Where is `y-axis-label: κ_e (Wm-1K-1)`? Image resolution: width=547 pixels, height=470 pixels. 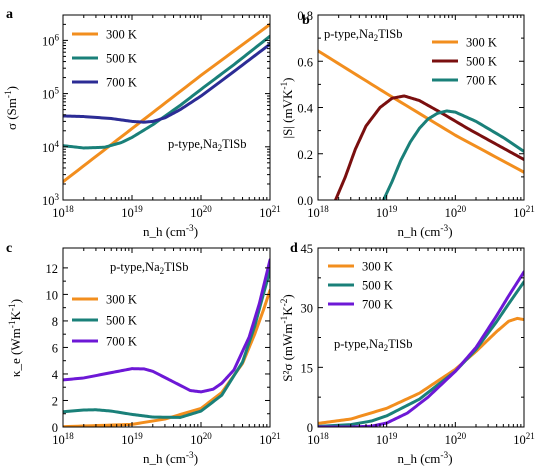
y-axis-label: κ_e (Wm-1K-1) is located at coordinates (15, 338).